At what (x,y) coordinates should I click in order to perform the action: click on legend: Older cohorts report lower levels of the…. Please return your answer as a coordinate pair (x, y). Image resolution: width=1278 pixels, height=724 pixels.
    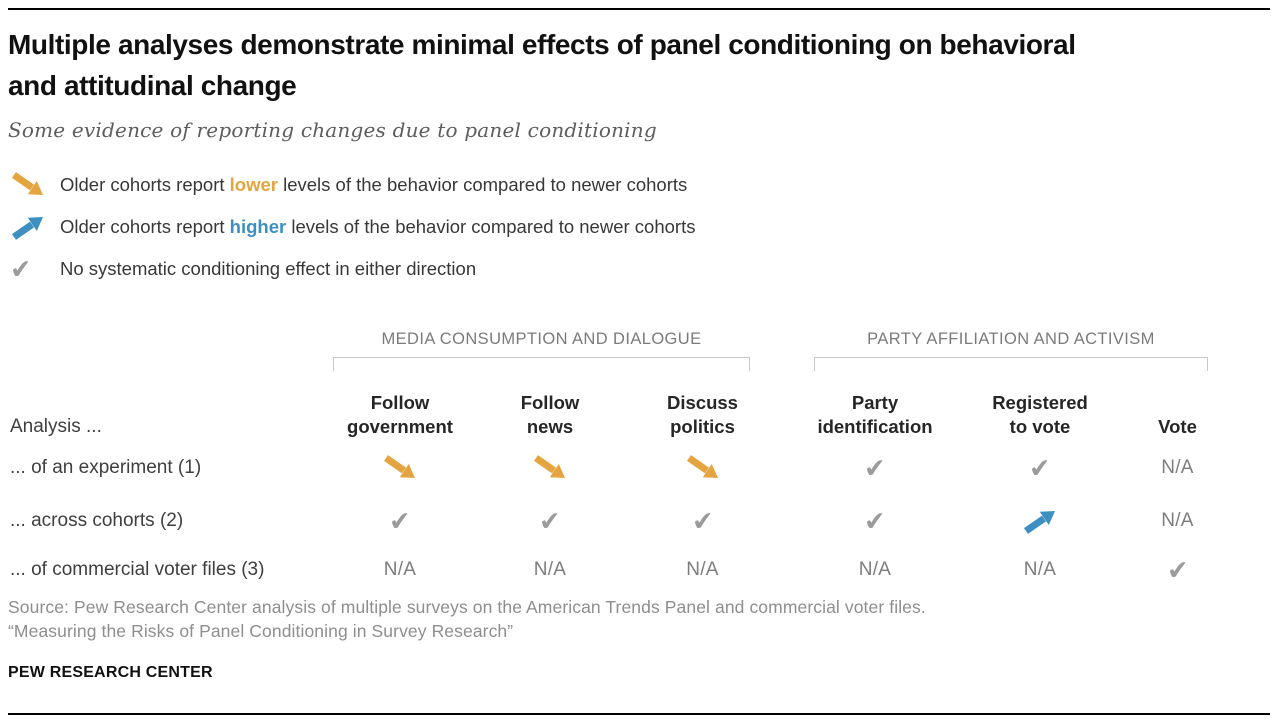
    Looking at the image, I should click on (351, 233).